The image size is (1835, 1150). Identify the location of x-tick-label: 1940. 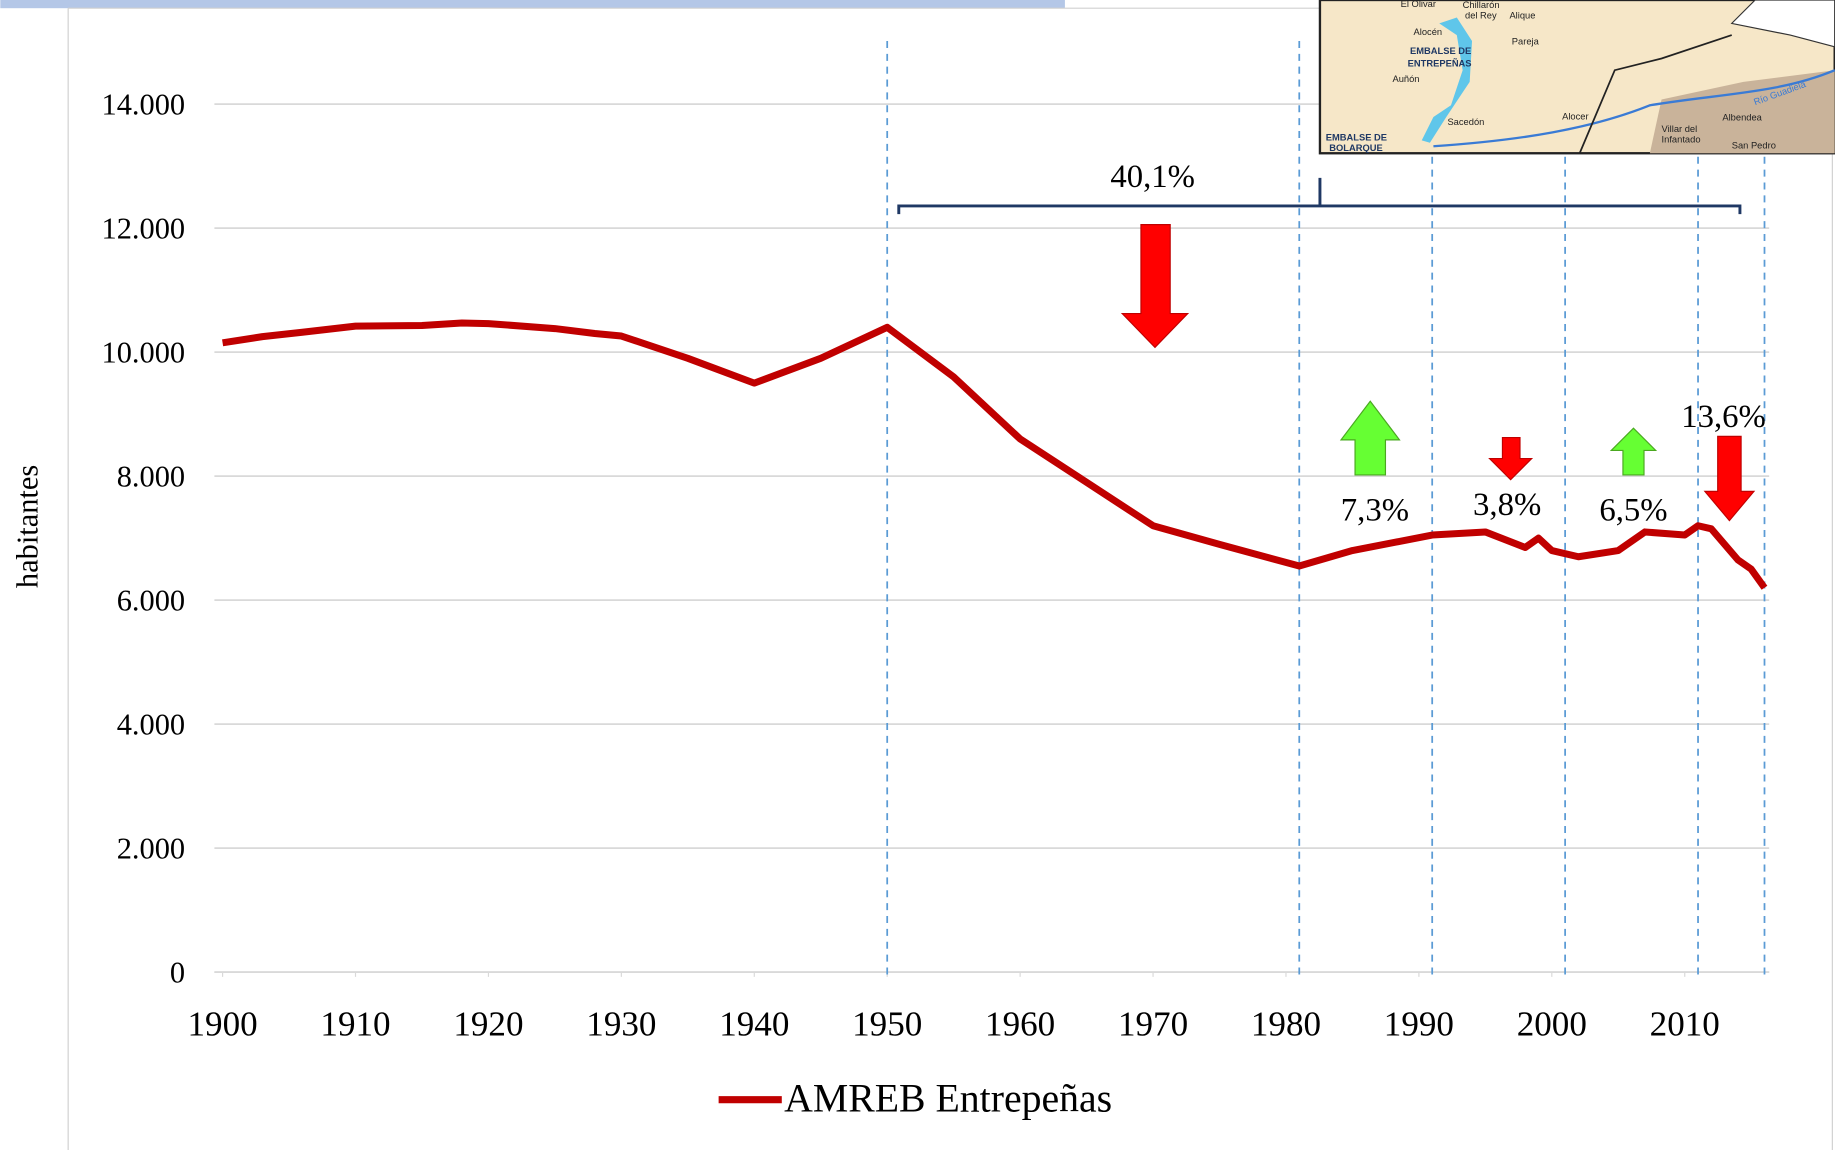
(754, 1023).